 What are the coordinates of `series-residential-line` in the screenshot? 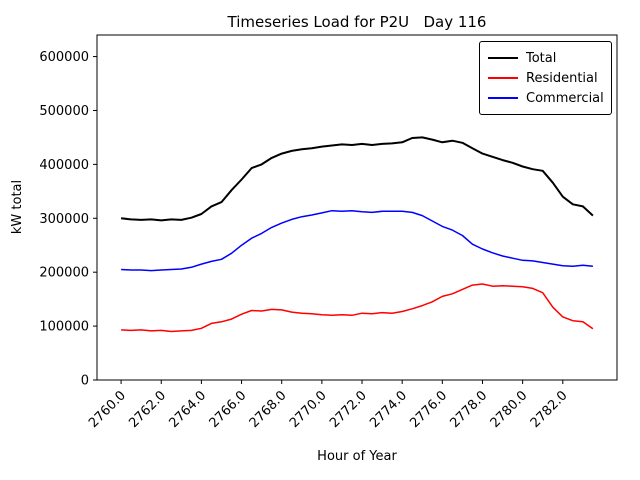 It's located at (357, 308).